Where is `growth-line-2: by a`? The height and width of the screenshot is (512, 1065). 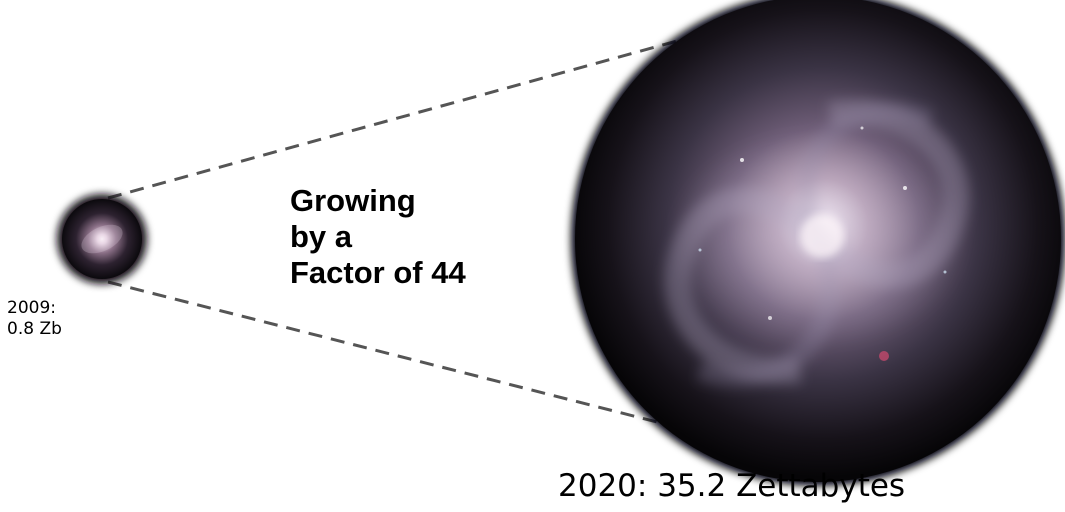 growth-line-2: by a is located at coordinates (321, 236).